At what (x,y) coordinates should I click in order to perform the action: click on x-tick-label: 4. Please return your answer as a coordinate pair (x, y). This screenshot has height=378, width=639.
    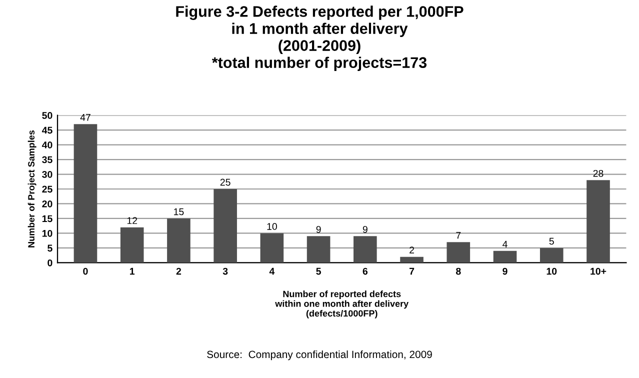
    Looking at the image, I should click on (272, 271).